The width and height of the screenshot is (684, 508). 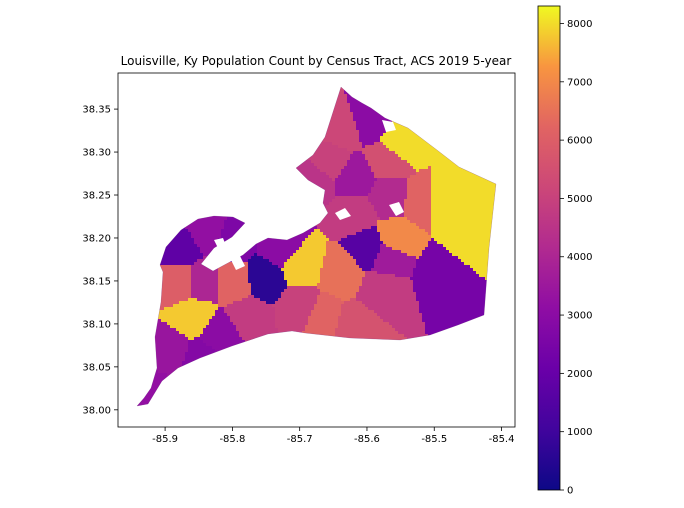 What do you see at coordinates (96, 410) in the screenshot?
I see `y-tick-label: 38.00` at bounding box center [96, 410].